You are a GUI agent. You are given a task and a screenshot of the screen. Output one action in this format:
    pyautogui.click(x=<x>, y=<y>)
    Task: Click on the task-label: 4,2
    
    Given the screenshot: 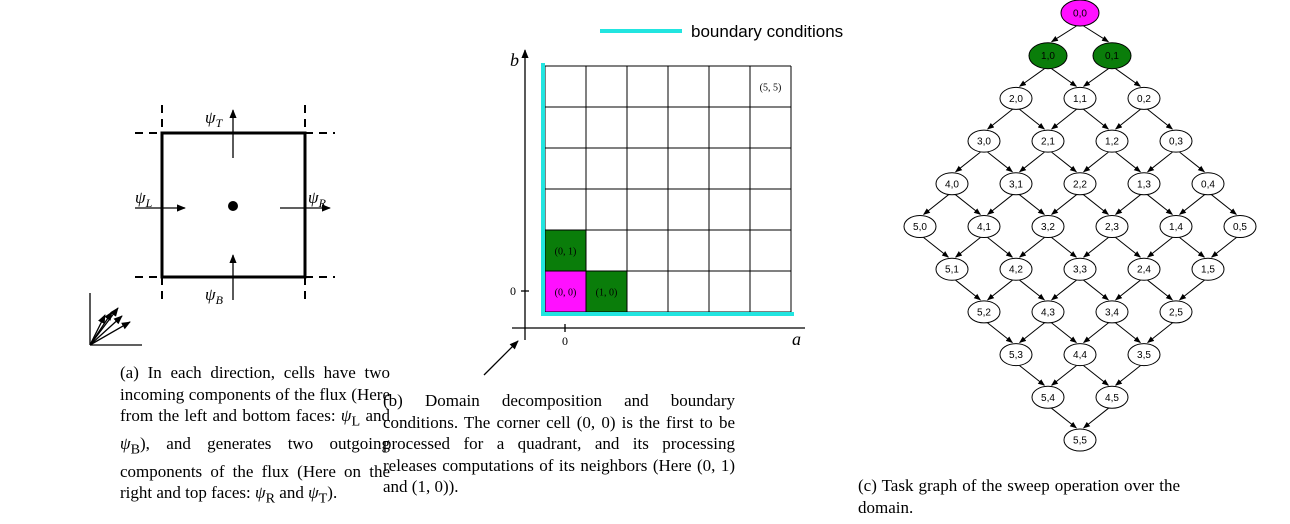 What is the action you would take?
    pyautogui.click(x=1016, y=270)
    